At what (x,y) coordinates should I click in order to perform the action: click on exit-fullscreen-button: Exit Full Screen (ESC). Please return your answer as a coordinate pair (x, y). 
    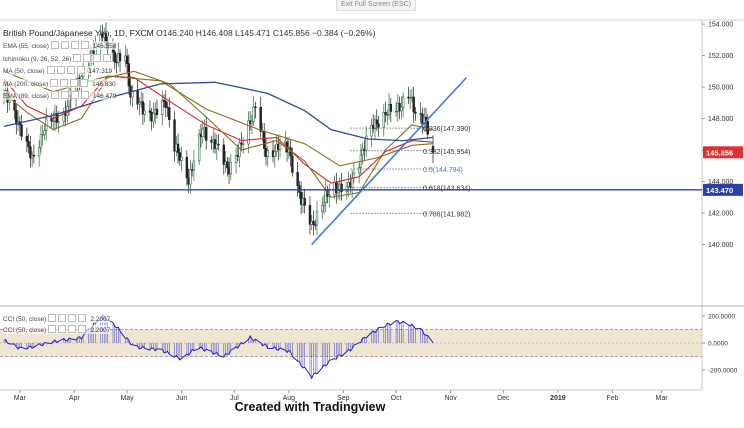
    Looking at the image, I should click on (376, 5).